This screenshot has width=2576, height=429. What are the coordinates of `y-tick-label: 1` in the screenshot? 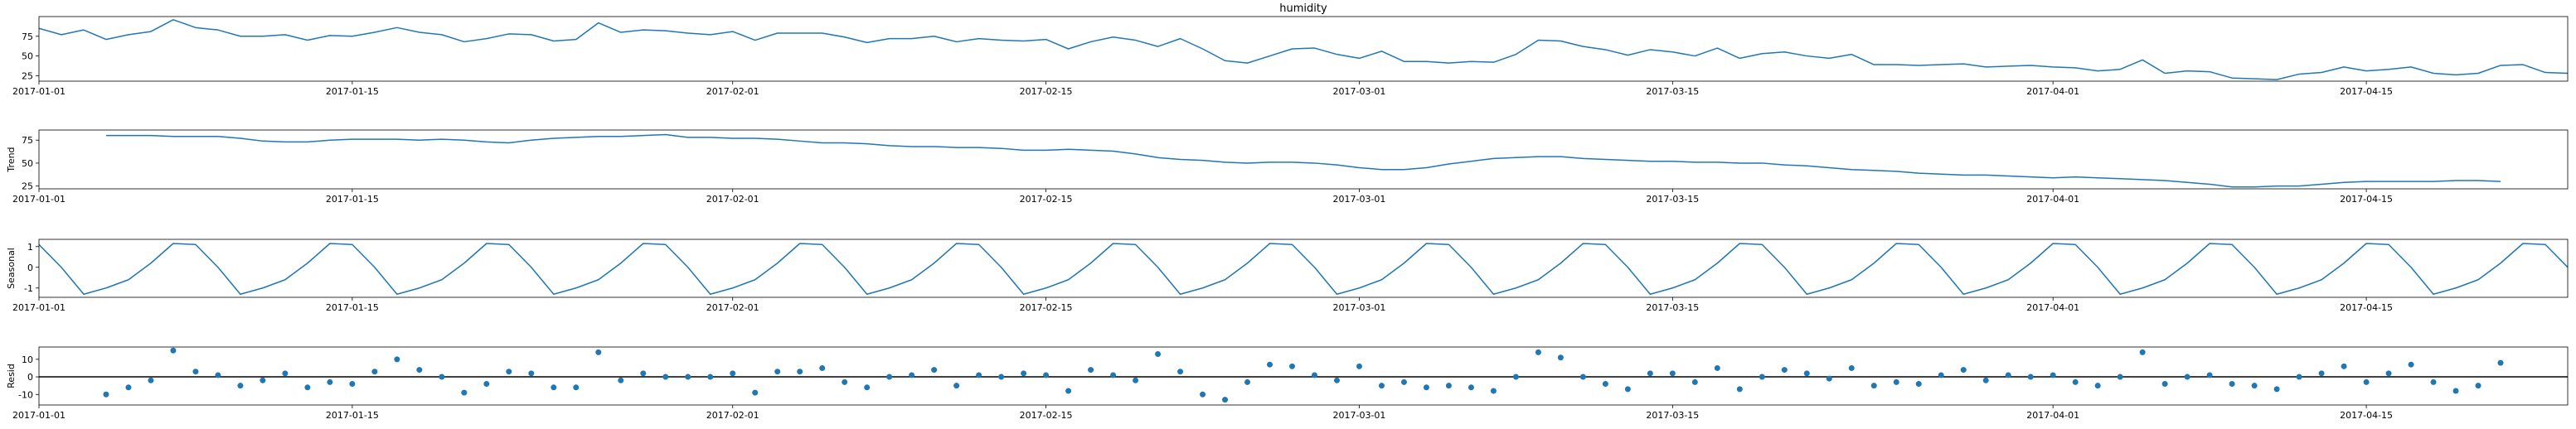 It's located at (30, 247).